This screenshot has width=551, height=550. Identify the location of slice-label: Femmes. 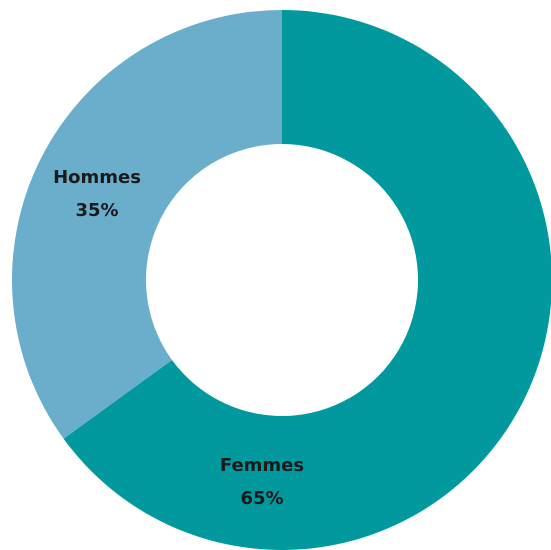
(262, 465).